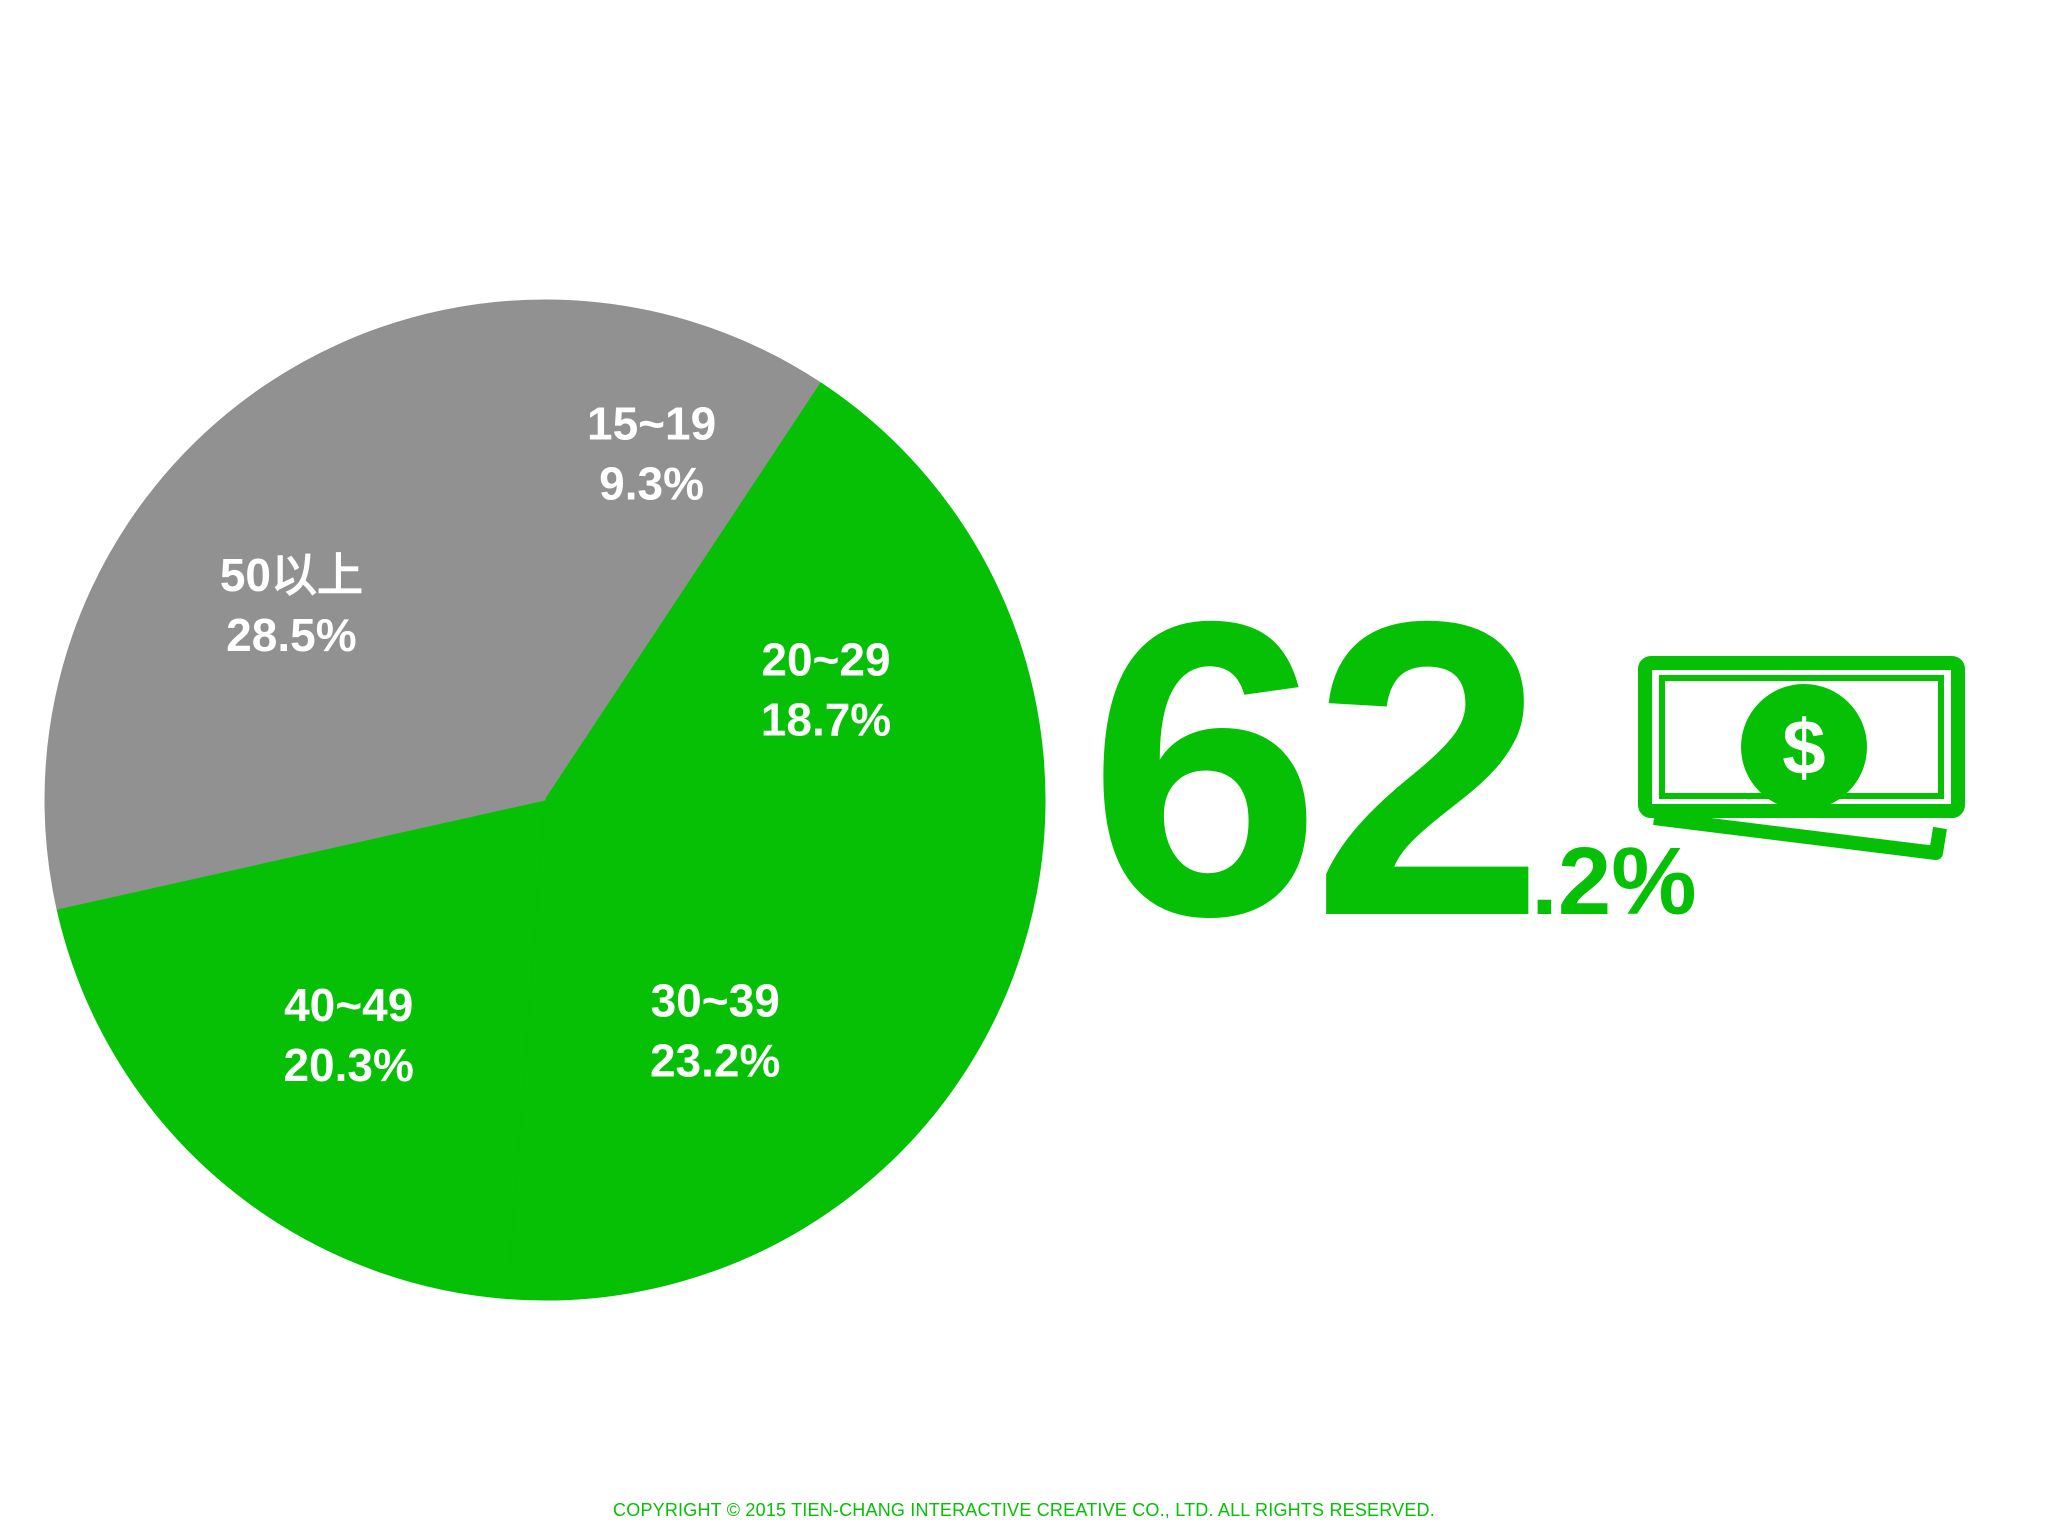 This screenshot has height=1536, width=2048. I want to click on pie-slice-label: 50以上 28.5%, so click(291, 605).